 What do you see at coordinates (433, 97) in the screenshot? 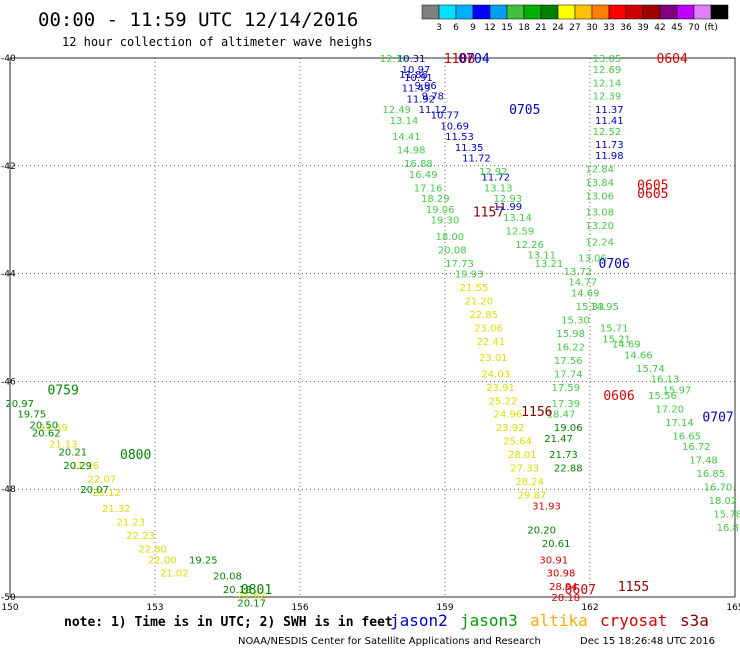
I see `swh-value-jason2: 9.78` at bounding box center [433, 97].